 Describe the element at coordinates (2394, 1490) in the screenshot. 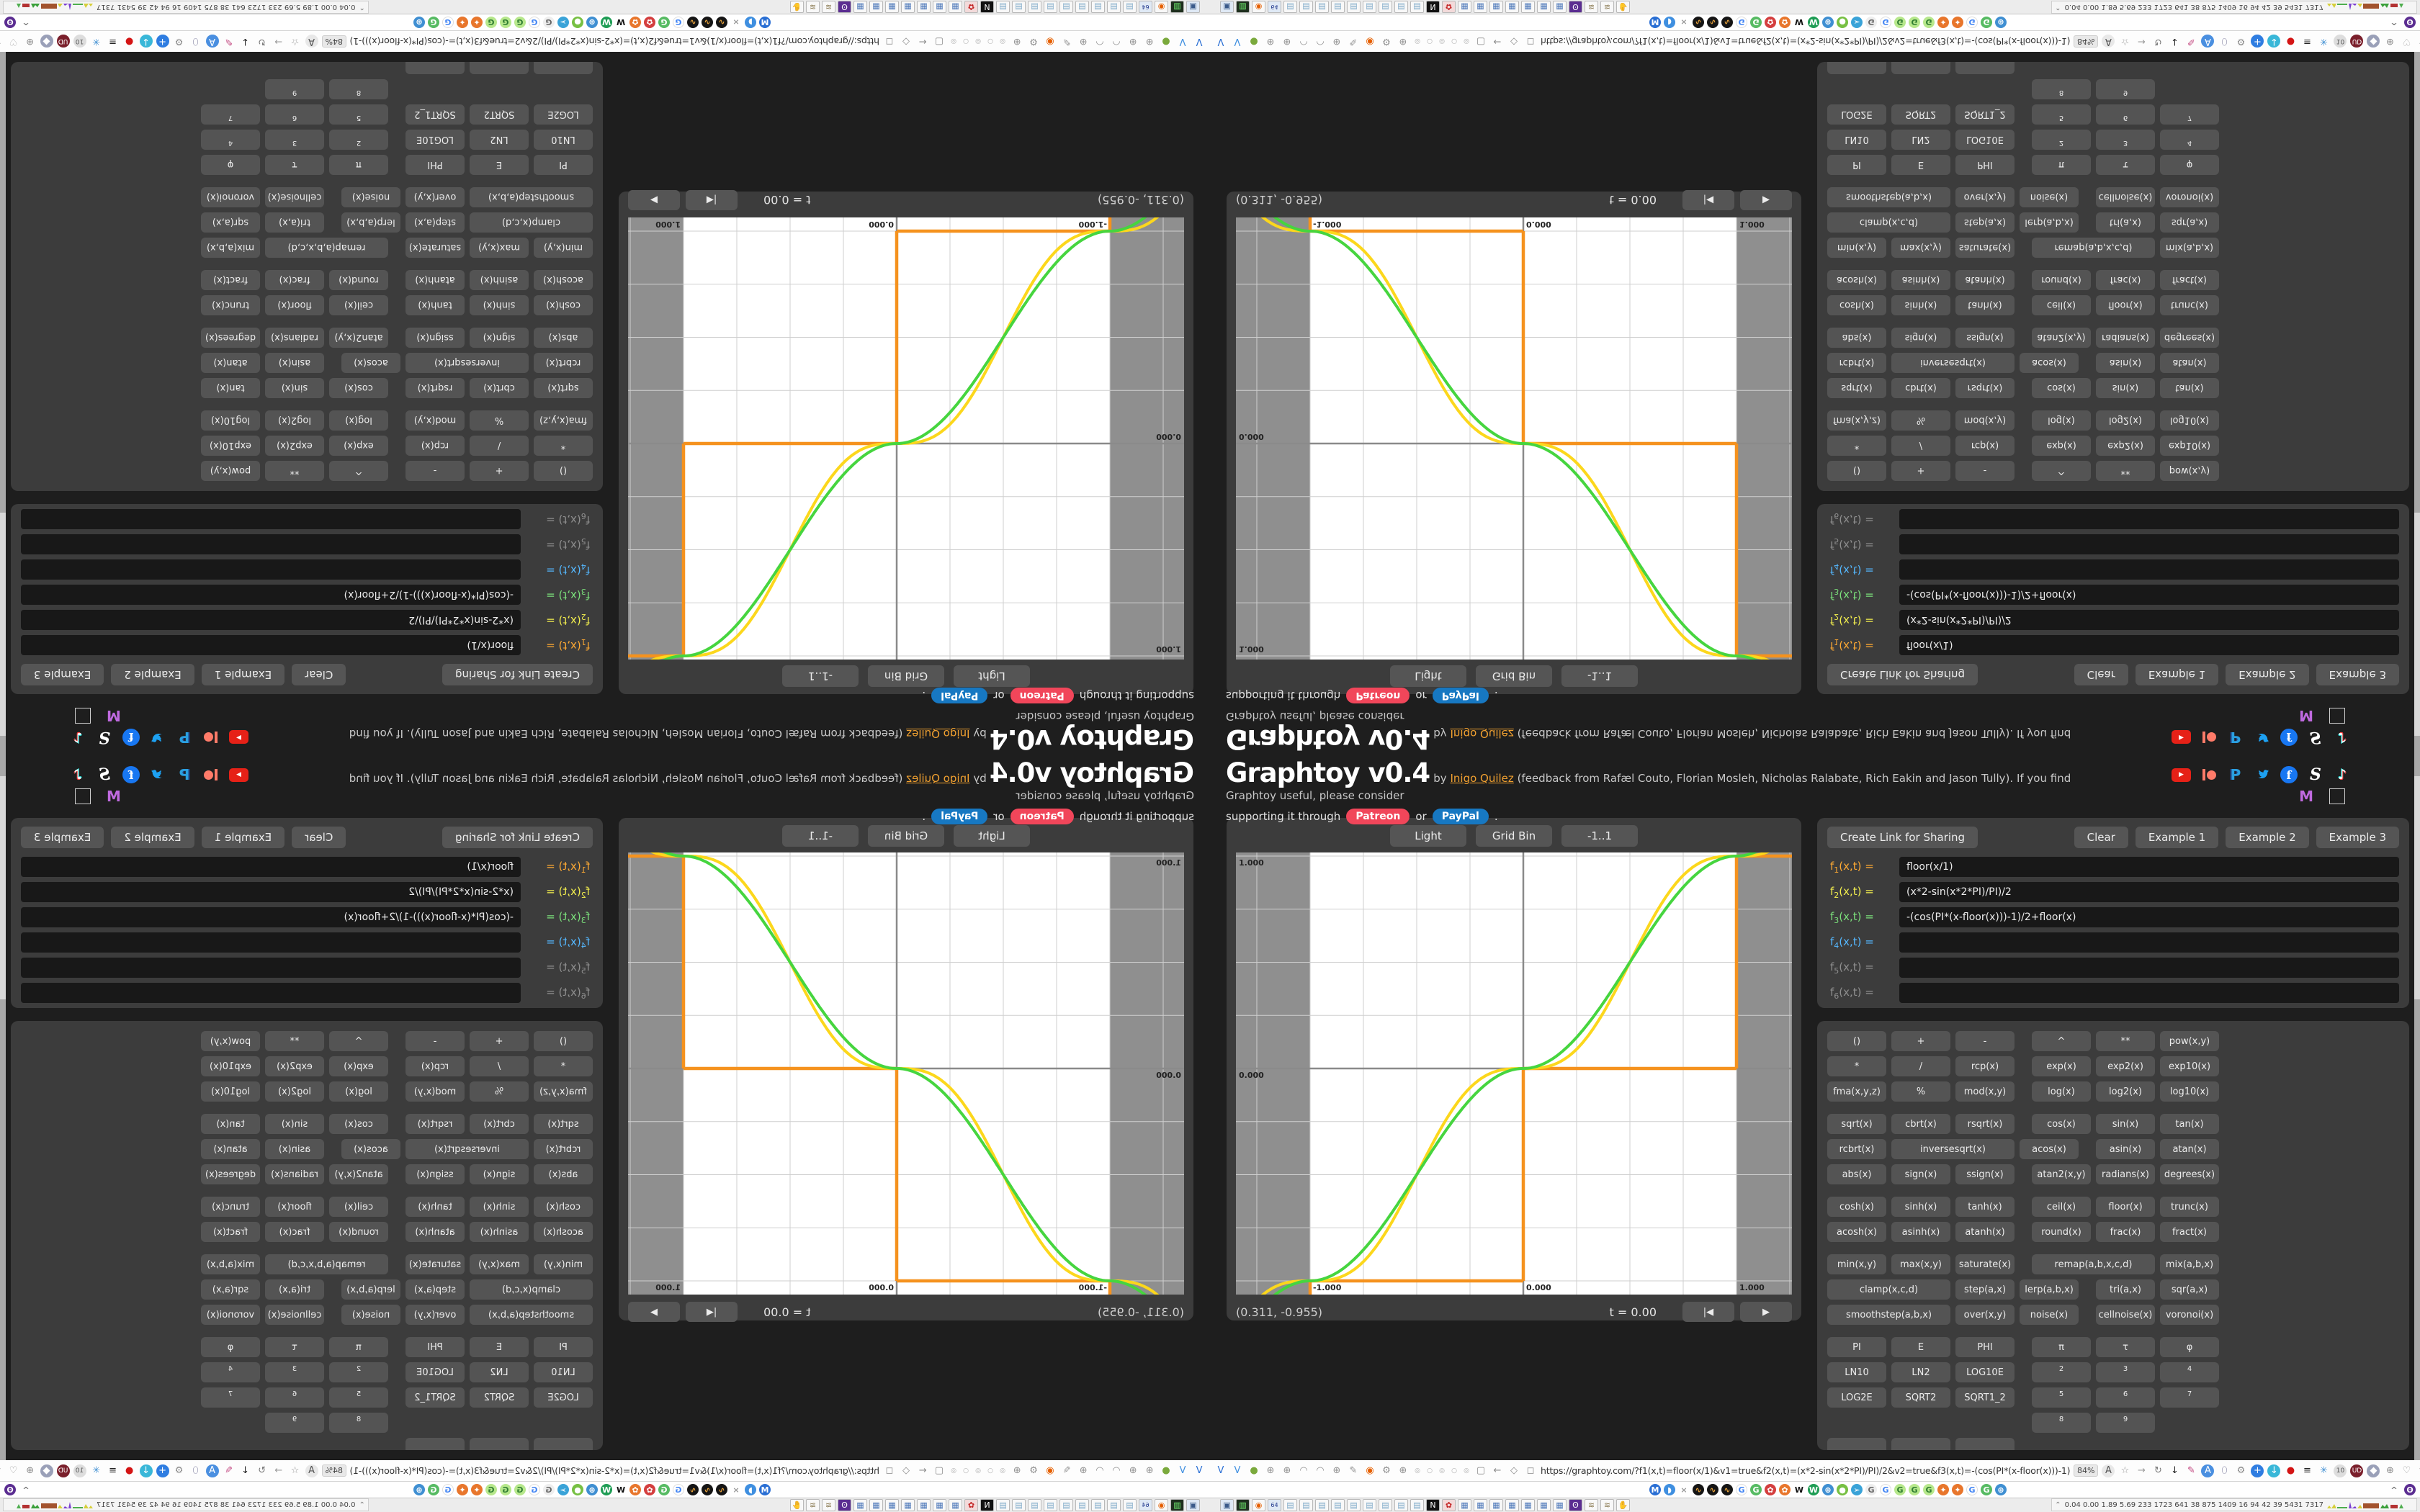

I see `collapse-chevron-icon: ^` at that location.